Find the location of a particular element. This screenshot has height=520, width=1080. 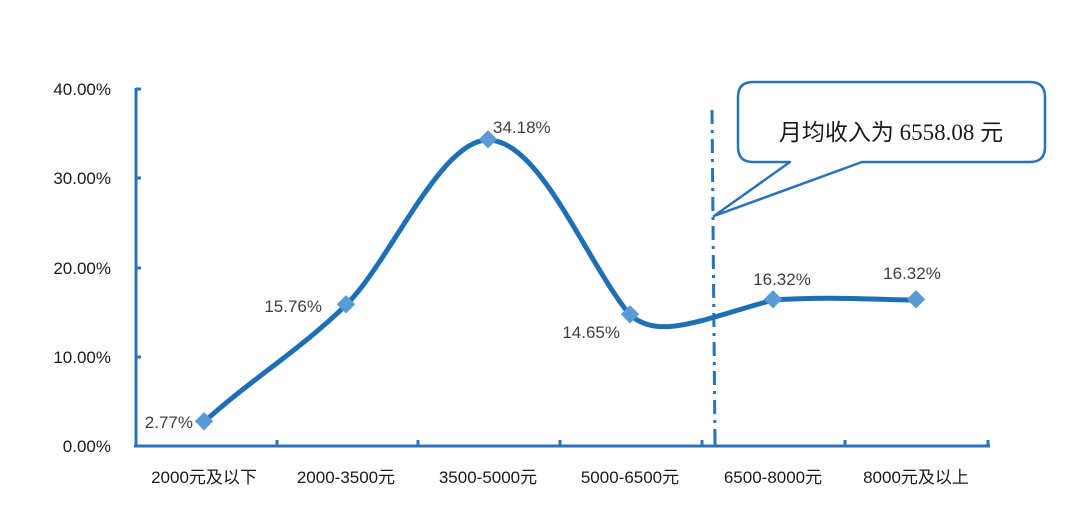

x-tick-label: 3500-5000元 is located at coordinates (488, 477).